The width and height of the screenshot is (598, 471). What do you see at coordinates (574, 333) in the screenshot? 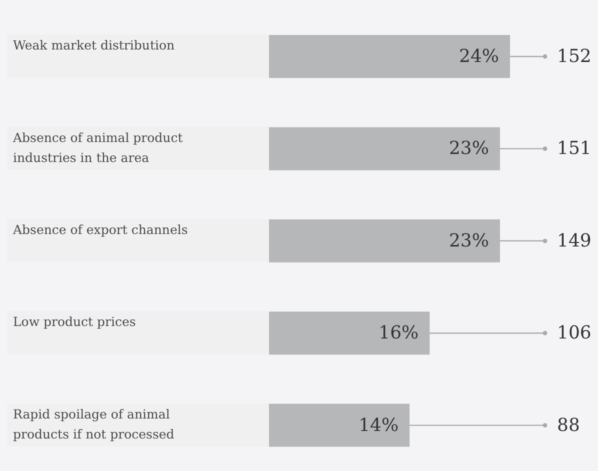
I see `text: 106` at bounding box center [574, 333].